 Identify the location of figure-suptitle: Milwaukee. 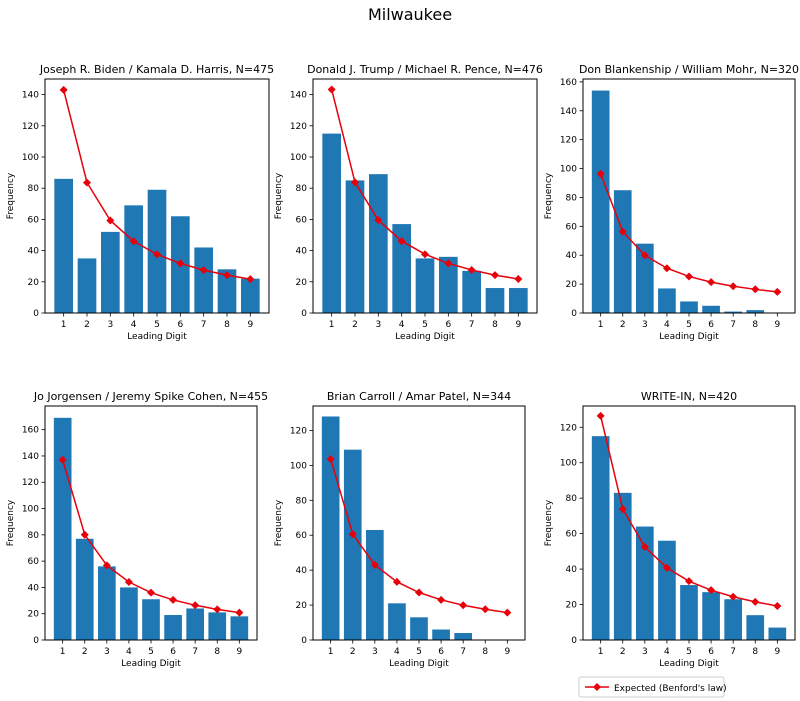
(410, 14).